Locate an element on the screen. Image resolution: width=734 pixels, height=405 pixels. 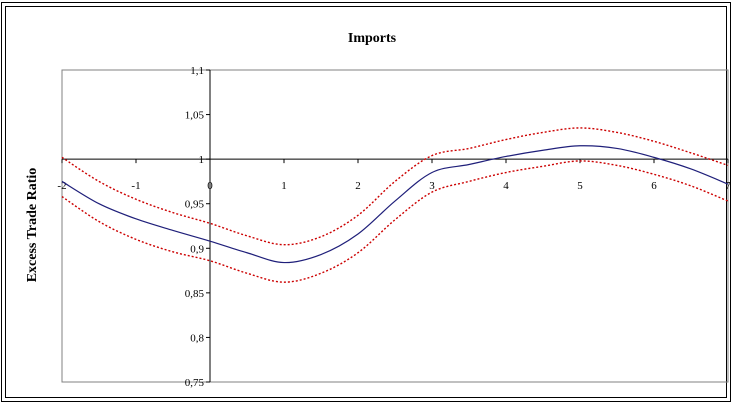
x-tick-label: 4 is located at coordinates (506, 186).